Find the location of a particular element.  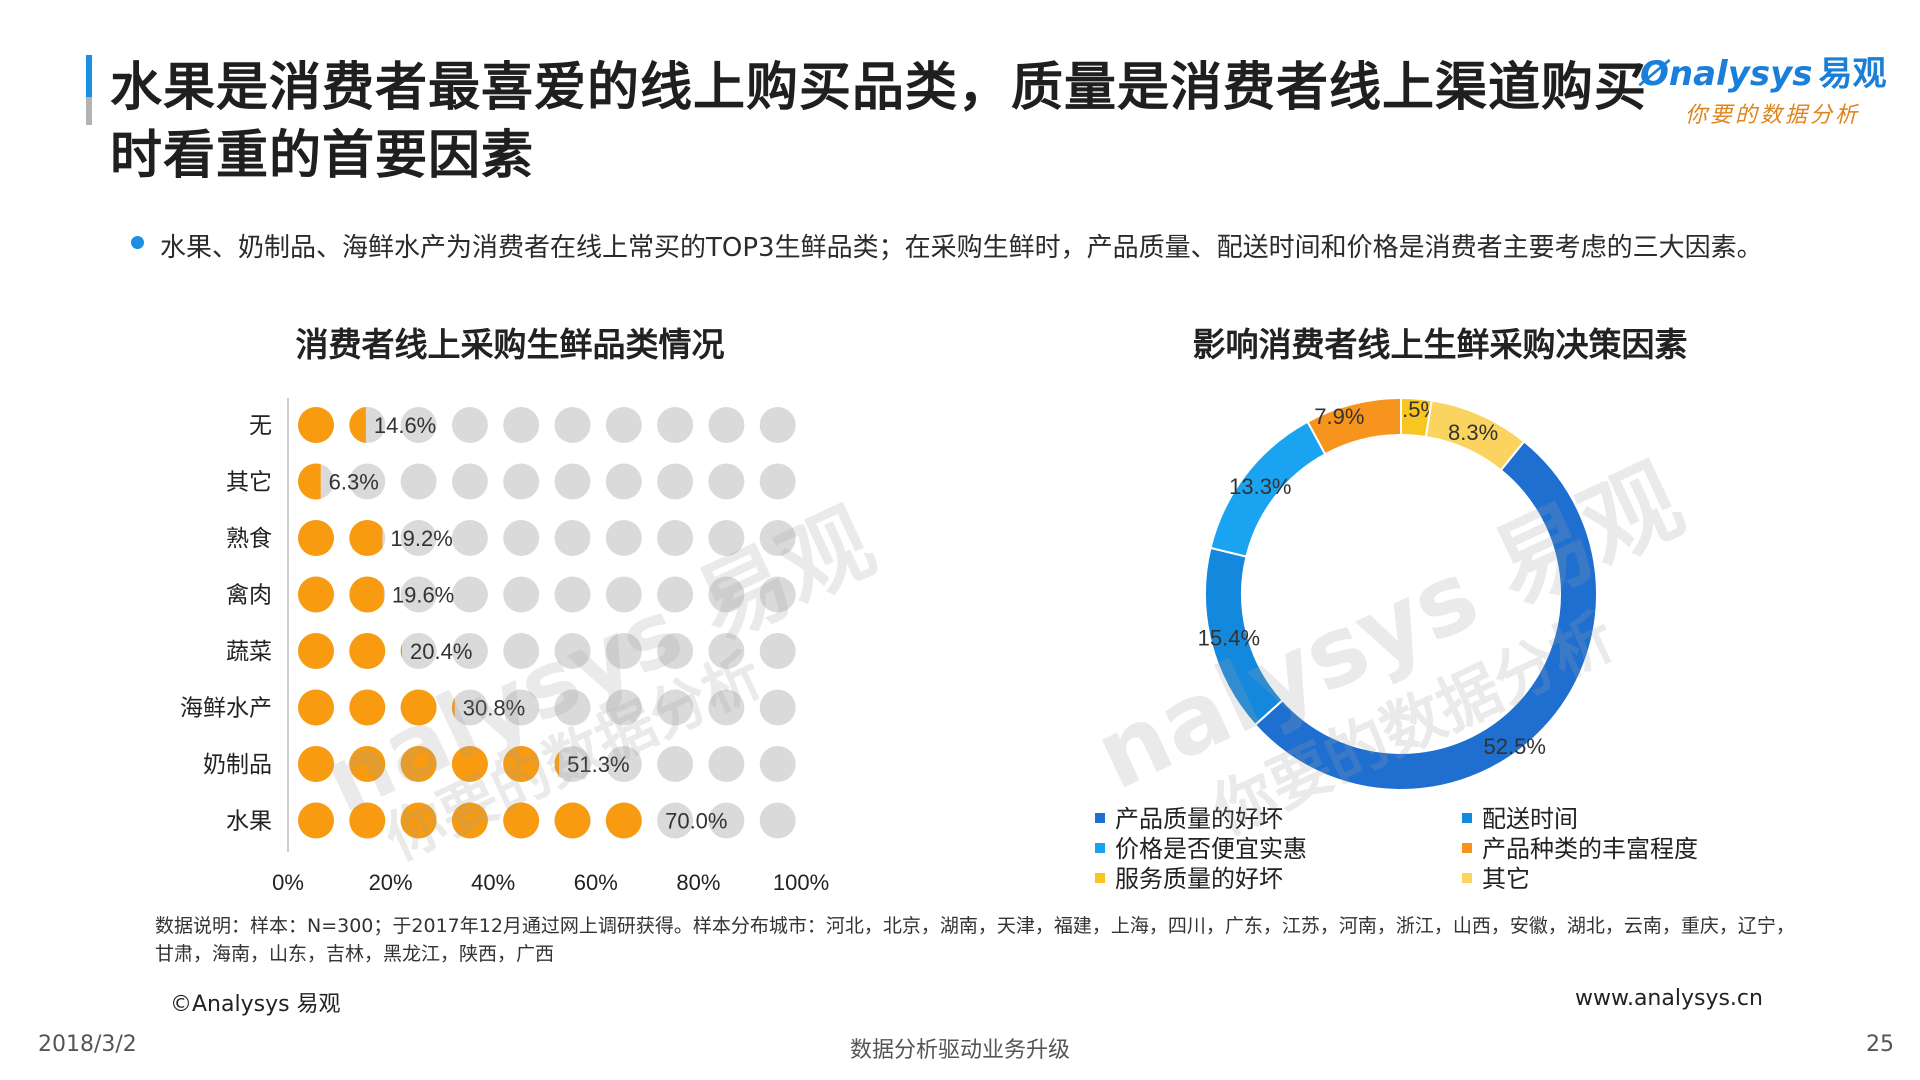

logo-mark-icon: Ø is located at coordinates (1654, 74).